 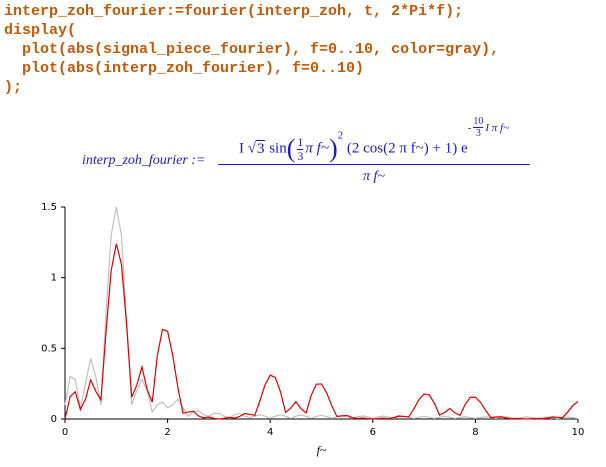 I want to click on x-tick-label: 10, so click(x=578, y=432).